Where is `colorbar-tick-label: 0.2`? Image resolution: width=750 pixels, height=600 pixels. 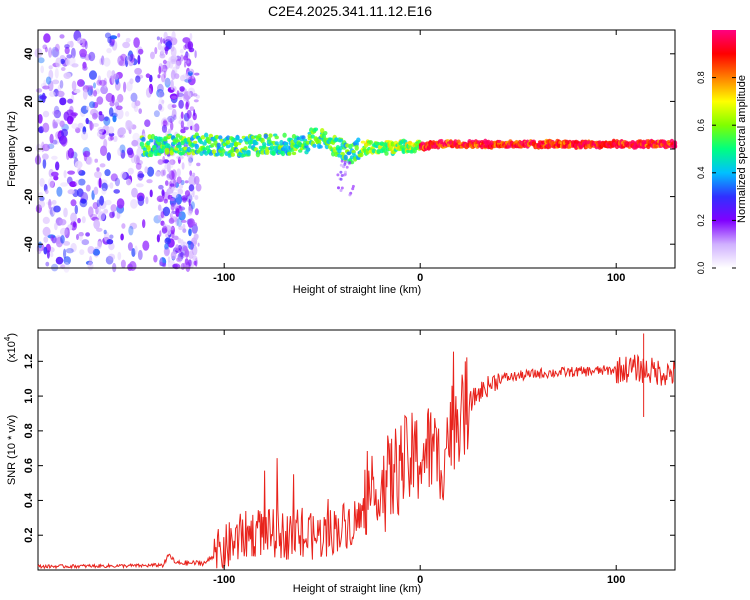
colorbar-tick-label: 0.2 is located at coordinates (701, 220).